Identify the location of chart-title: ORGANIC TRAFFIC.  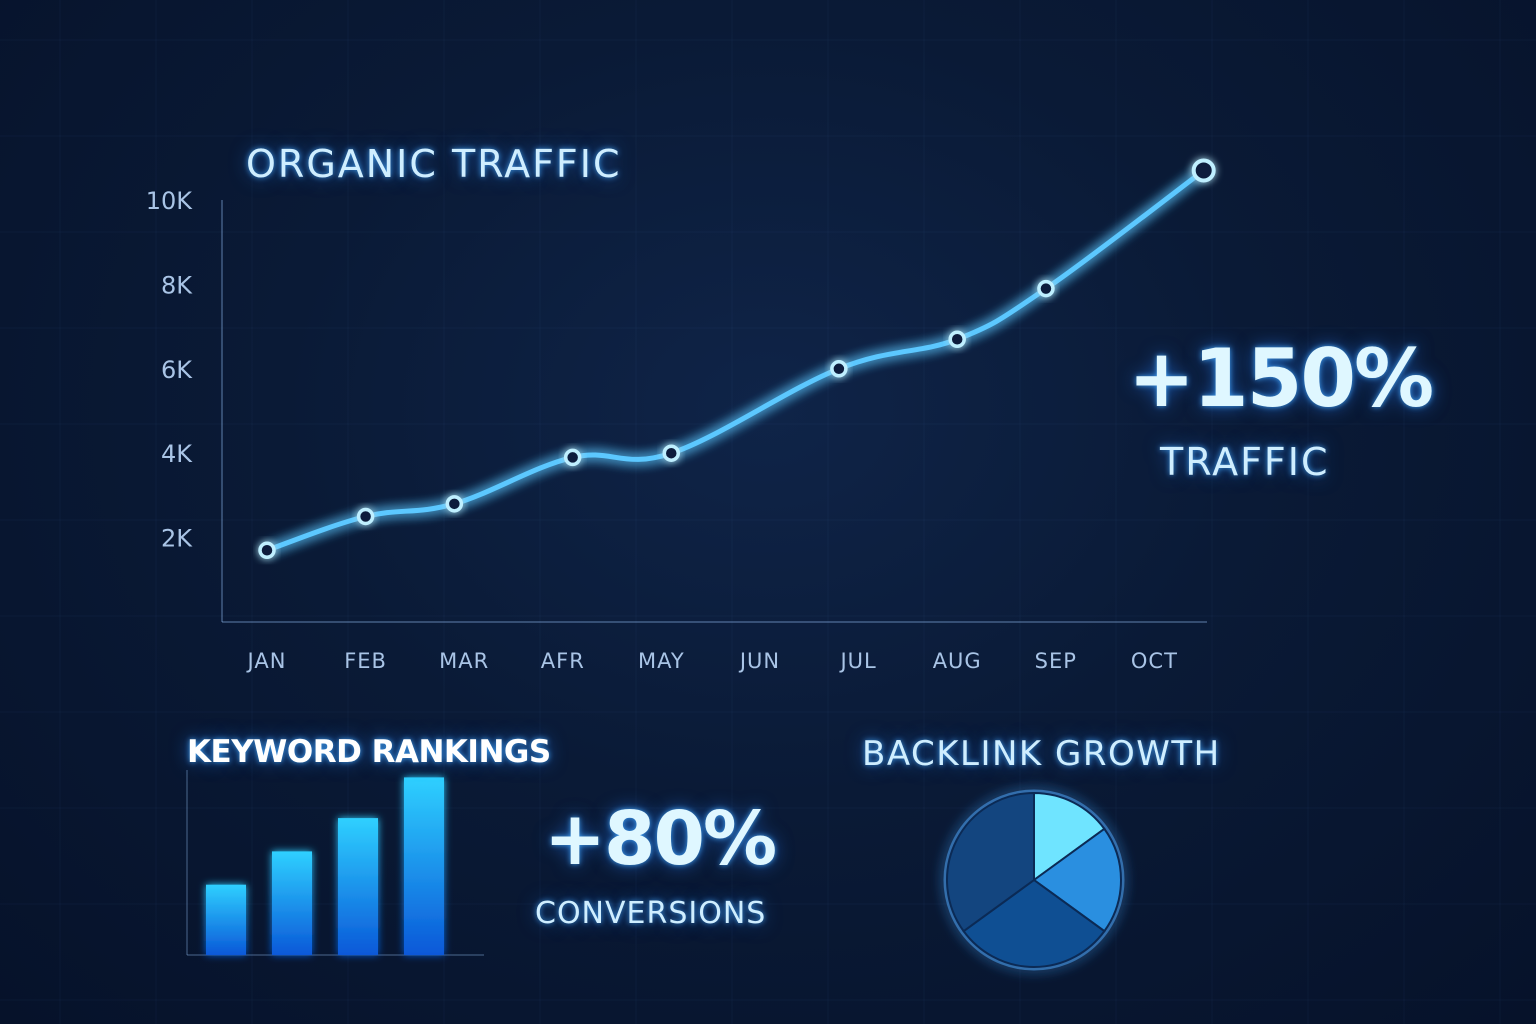
(434, 164).